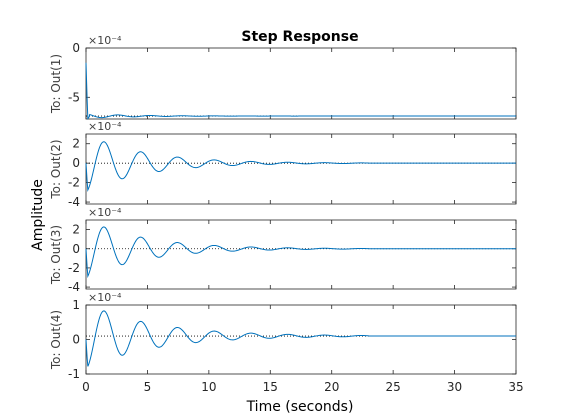 The width and height of the screenshot is (570, 420). Describe the element at coordinates (38, 215) in the screenshot. I see `y-axis-label: Amplitude` at that location.